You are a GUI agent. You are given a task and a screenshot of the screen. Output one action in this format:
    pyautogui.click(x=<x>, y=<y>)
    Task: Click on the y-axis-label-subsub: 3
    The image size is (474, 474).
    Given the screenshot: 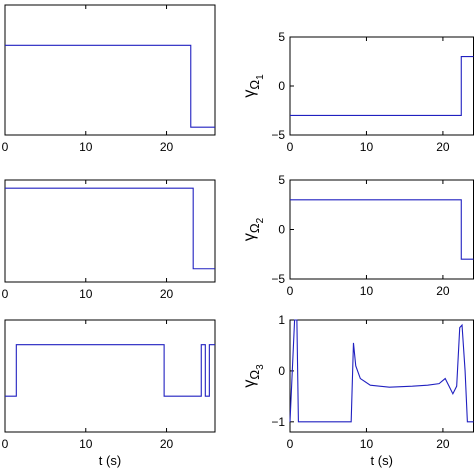 What is the action you would take?
    pyautogui.click(x=260, y=367)
    